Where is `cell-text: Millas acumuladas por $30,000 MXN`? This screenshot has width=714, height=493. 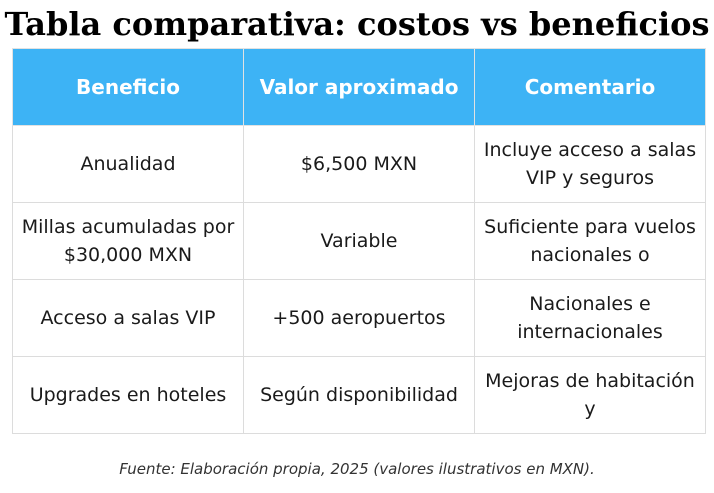 cell-text: Millas acumuladas por $30,000 MXN is located at coordinates (128, 241).